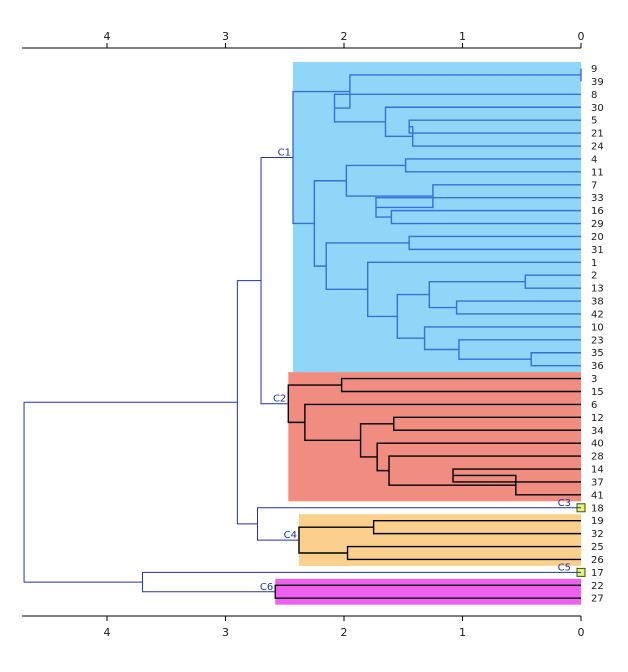  What do you see at coordinates (597, 82) in the screenshot?
I see `leaf-label: 39` at bounding box center [597, 82].